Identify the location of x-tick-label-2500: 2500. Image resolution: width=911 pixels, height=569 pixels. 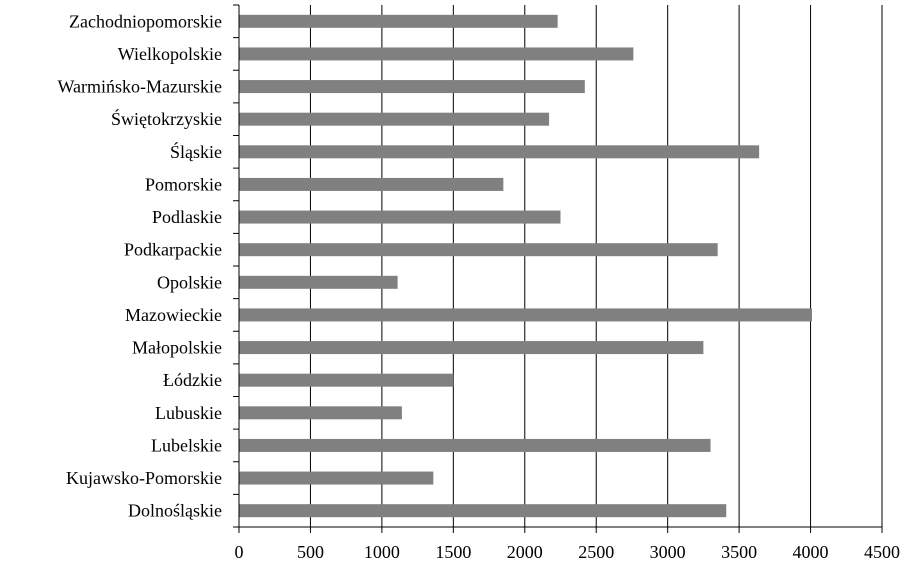
(596, 552).